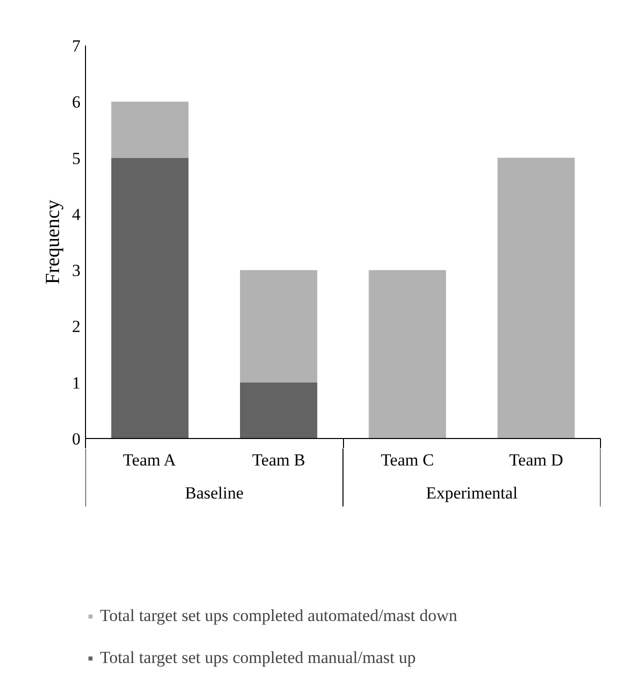 This screenshot has height=693, width=634. What do you see at coordinates (279, 616) in the screenshot?
I see `legend-label: Total target set ups completed automated/mast down` at bounding box center [279, 616].